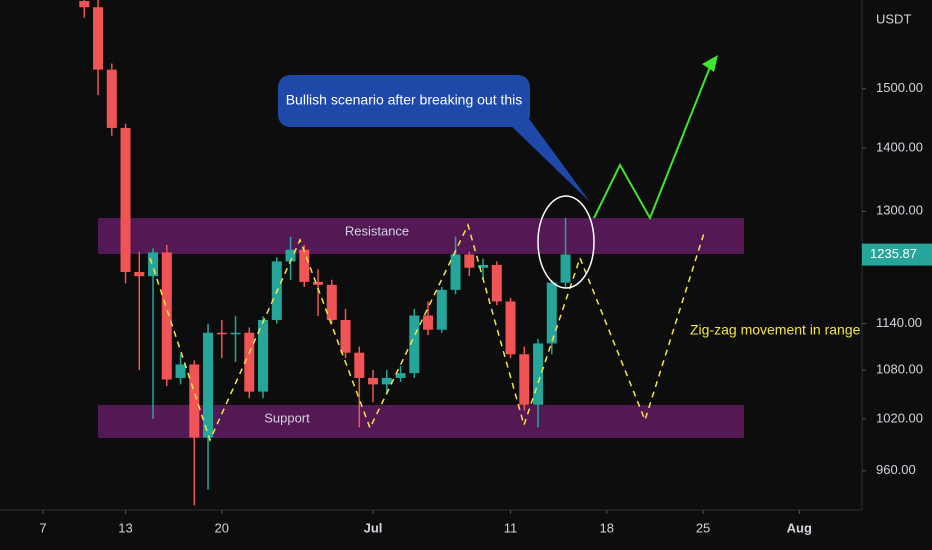  Describe the element at coordinates (899, 210) in the screenshot. I see `y-tick-label: 1300.00` at that location.